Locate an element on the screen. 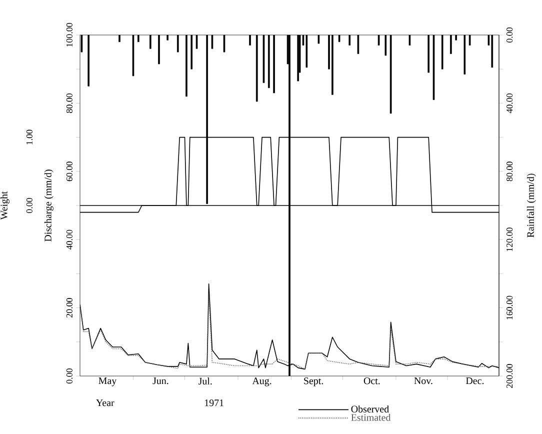  y2-tick-label: 40.00 is located at coordinates (509, 103).